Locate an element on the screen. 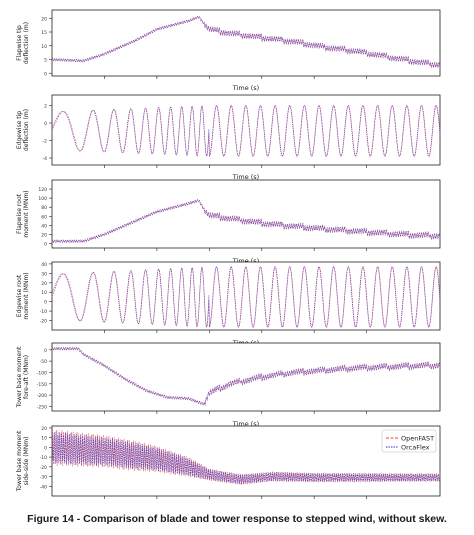 The image size is (474, 535). y-axis-label: Tower base momentside-side (MNm) is located at coordinates (23, 461).